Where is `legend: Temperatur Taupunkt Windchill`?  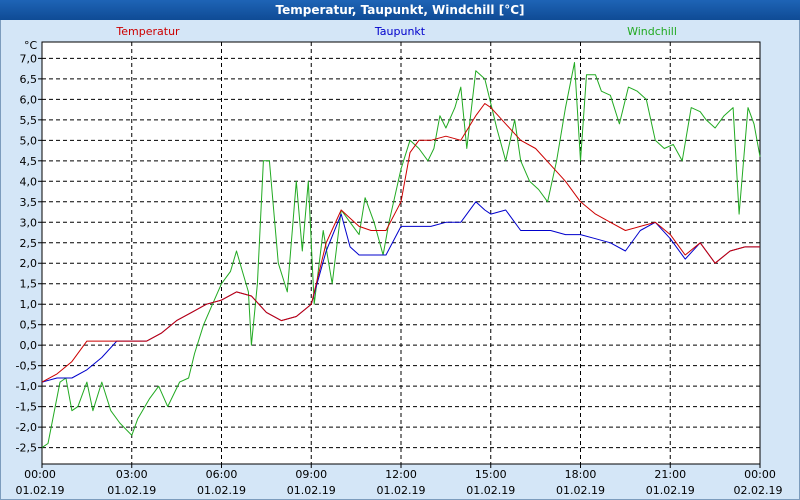 legend: Temperatur Taupunkt Windchill is located at coordinates (396, 31).